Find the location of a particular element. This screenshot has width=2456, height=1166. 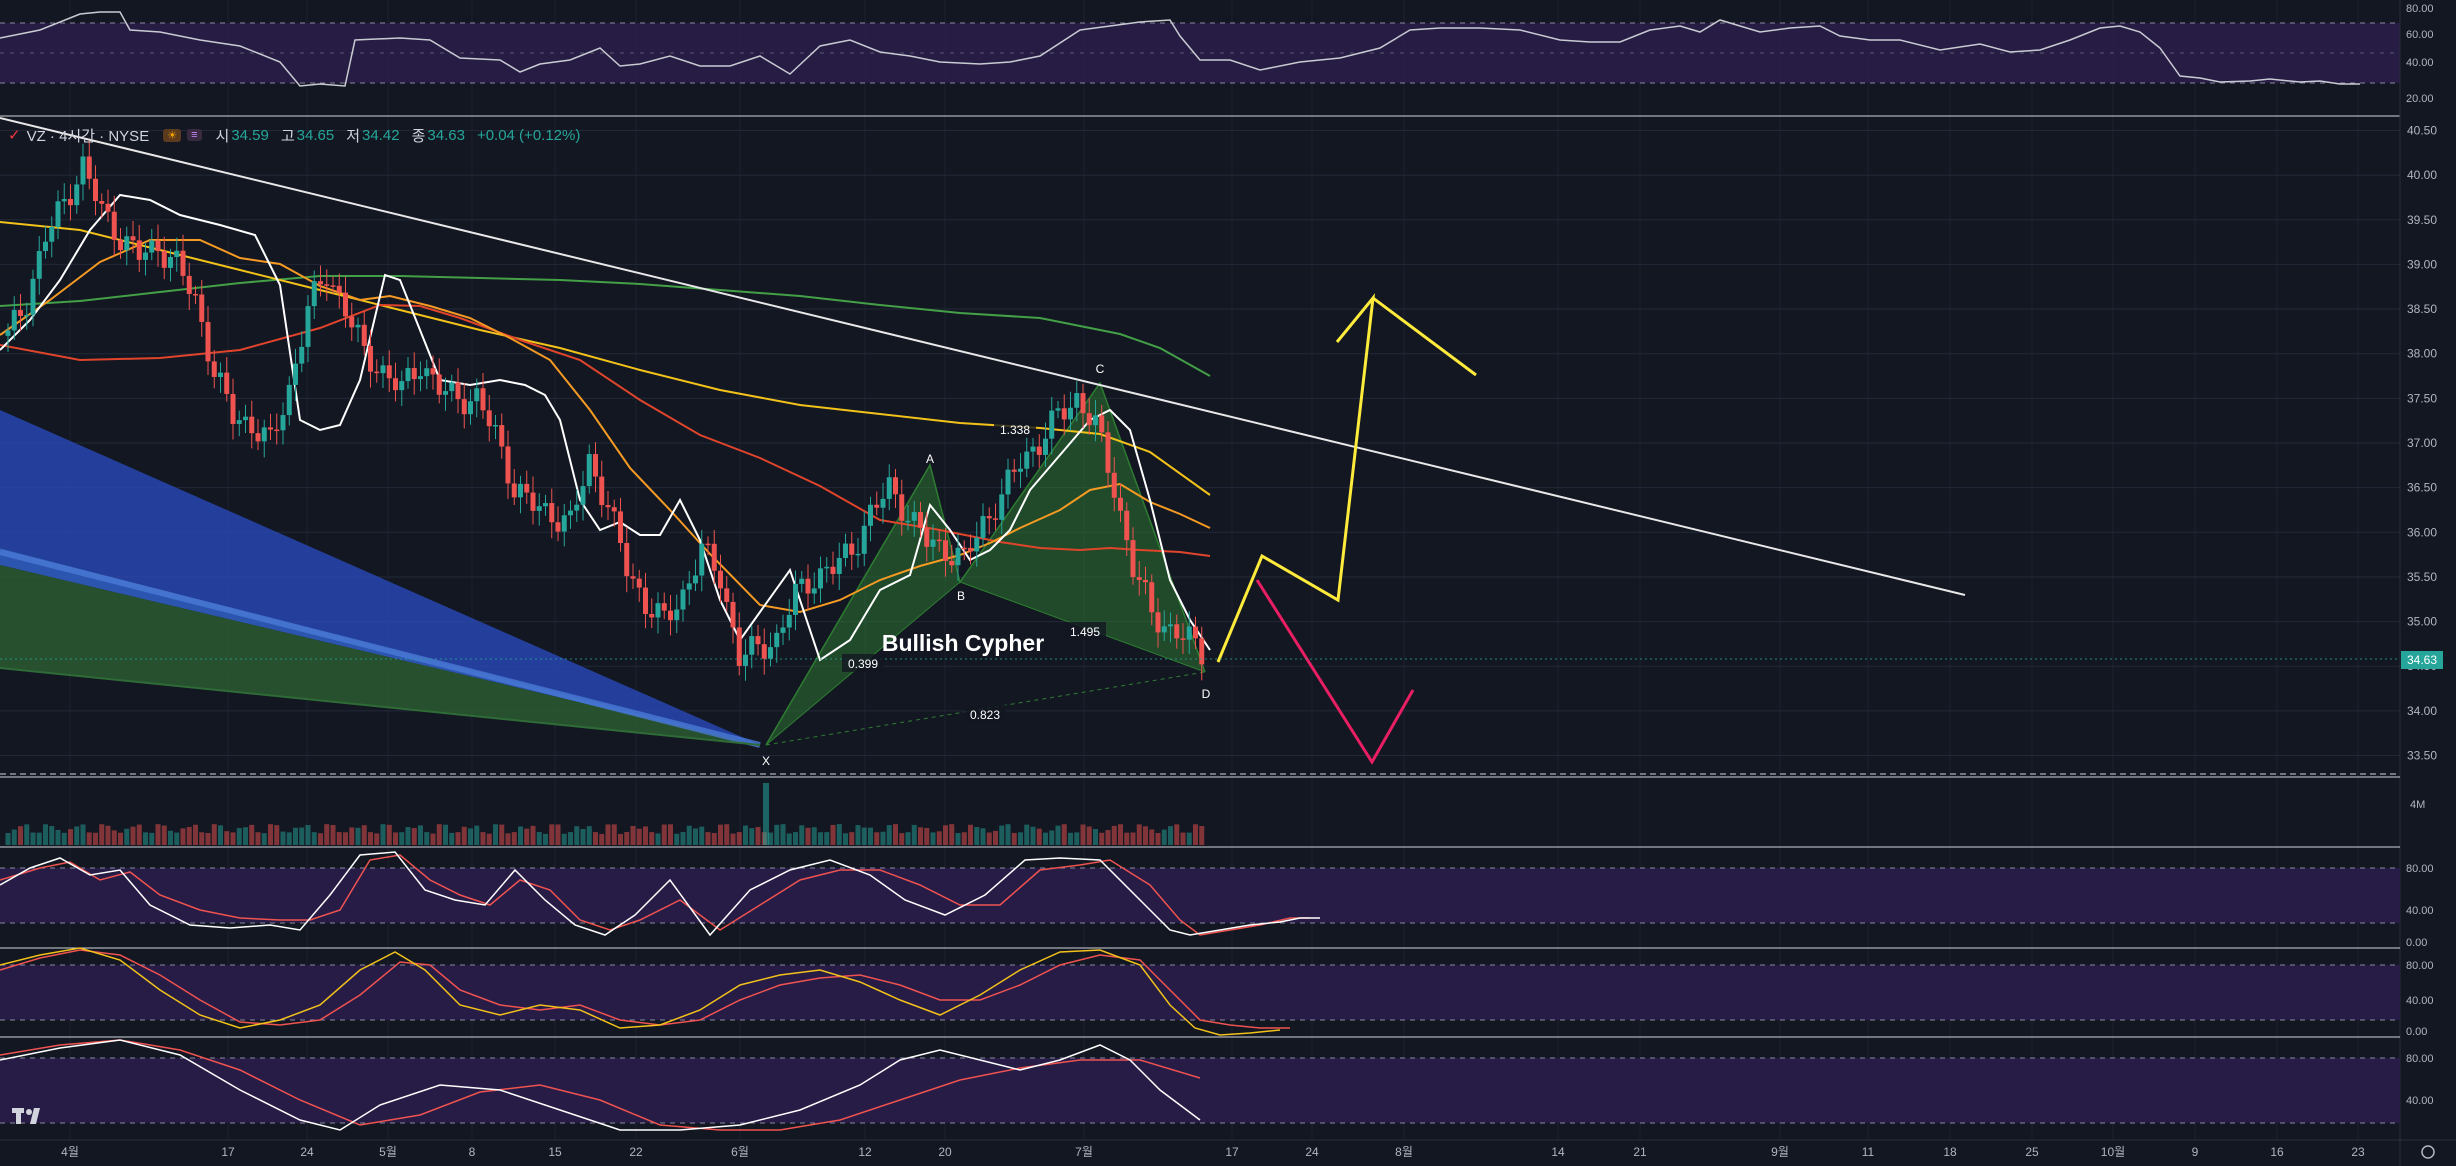

menu-icon: ≡ is located at coordinates (194, 135).